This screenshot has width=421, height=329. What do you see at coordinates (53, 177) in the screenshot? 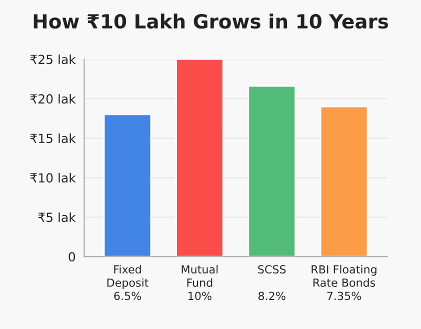
I see `y-tick-label: ₹10 lak` at bounding box center [53, 177].